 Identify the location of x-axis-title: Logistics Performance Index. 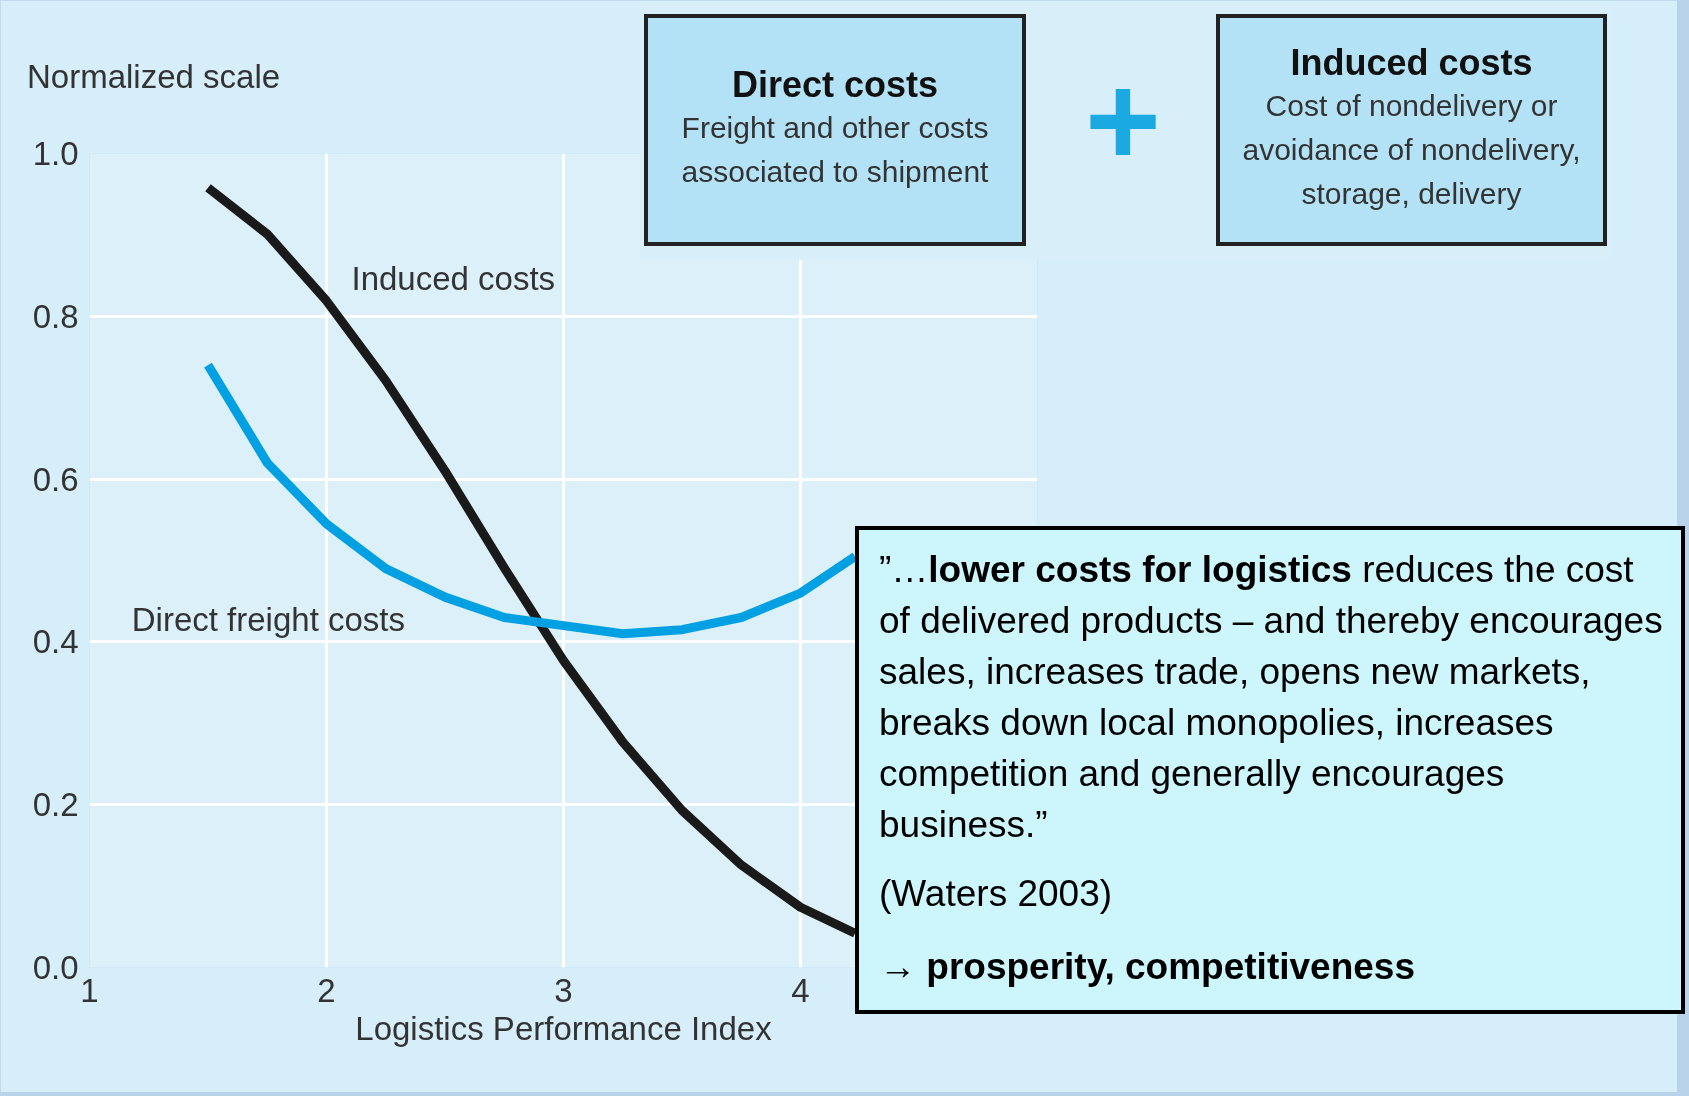
(564, 1028).